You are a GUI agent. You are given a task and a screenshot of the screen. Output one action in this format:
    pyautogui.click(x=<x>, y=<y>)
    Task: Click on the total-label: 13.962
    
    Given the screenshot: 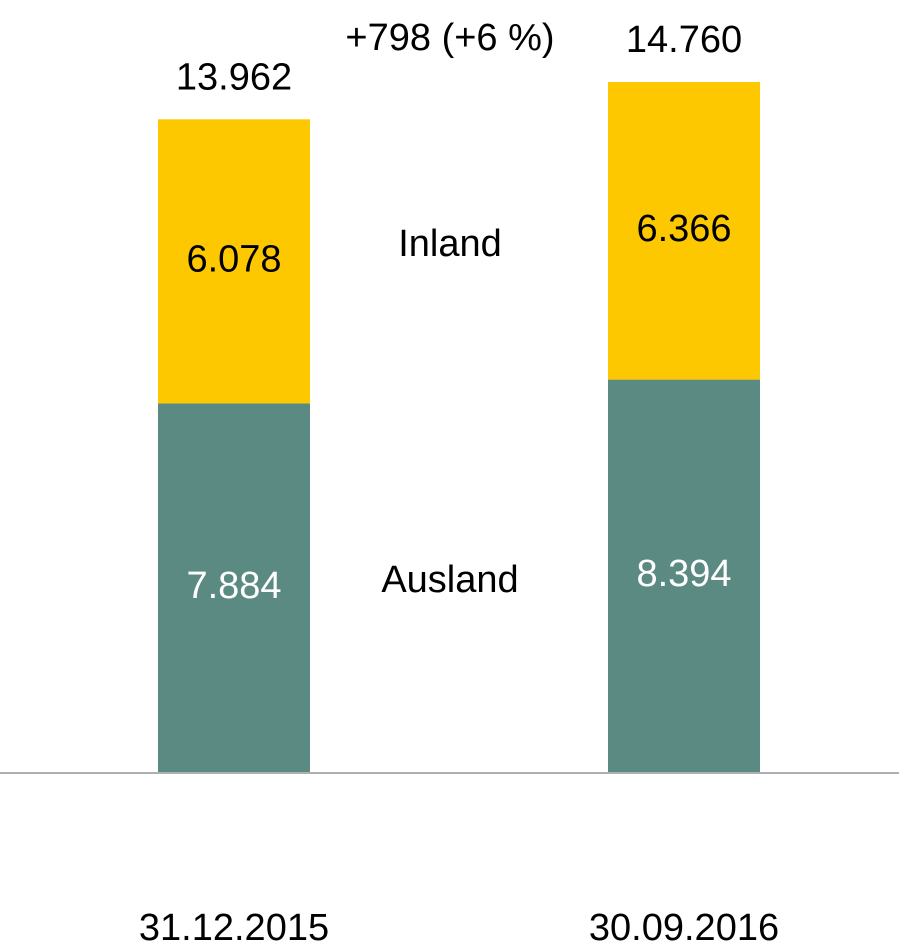 What is the action you would take?
    pyautogui.click(x=234, y=77)
    